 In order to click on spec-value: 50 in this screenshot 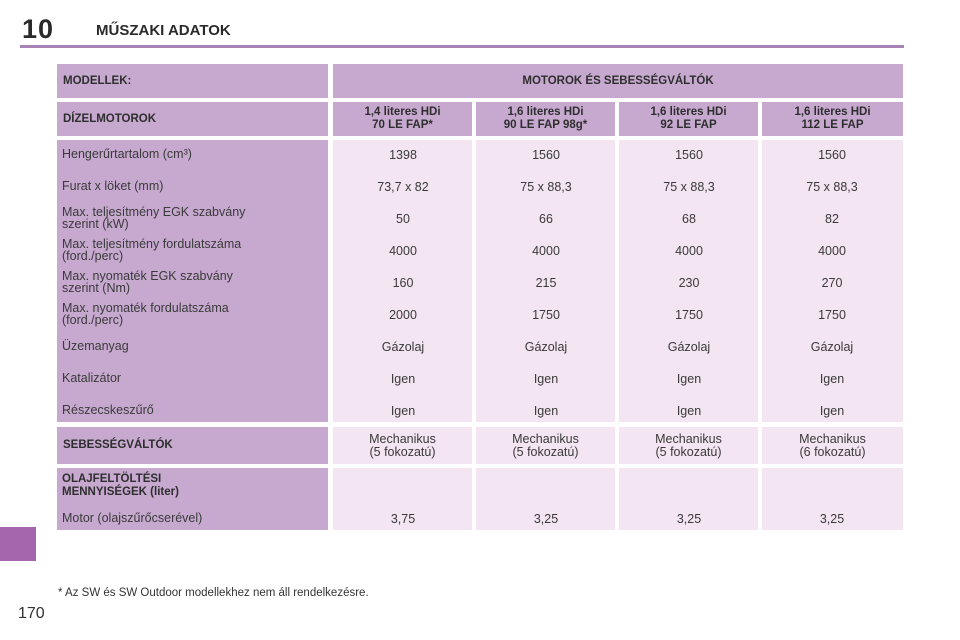, I will do `click(403, 219)`.